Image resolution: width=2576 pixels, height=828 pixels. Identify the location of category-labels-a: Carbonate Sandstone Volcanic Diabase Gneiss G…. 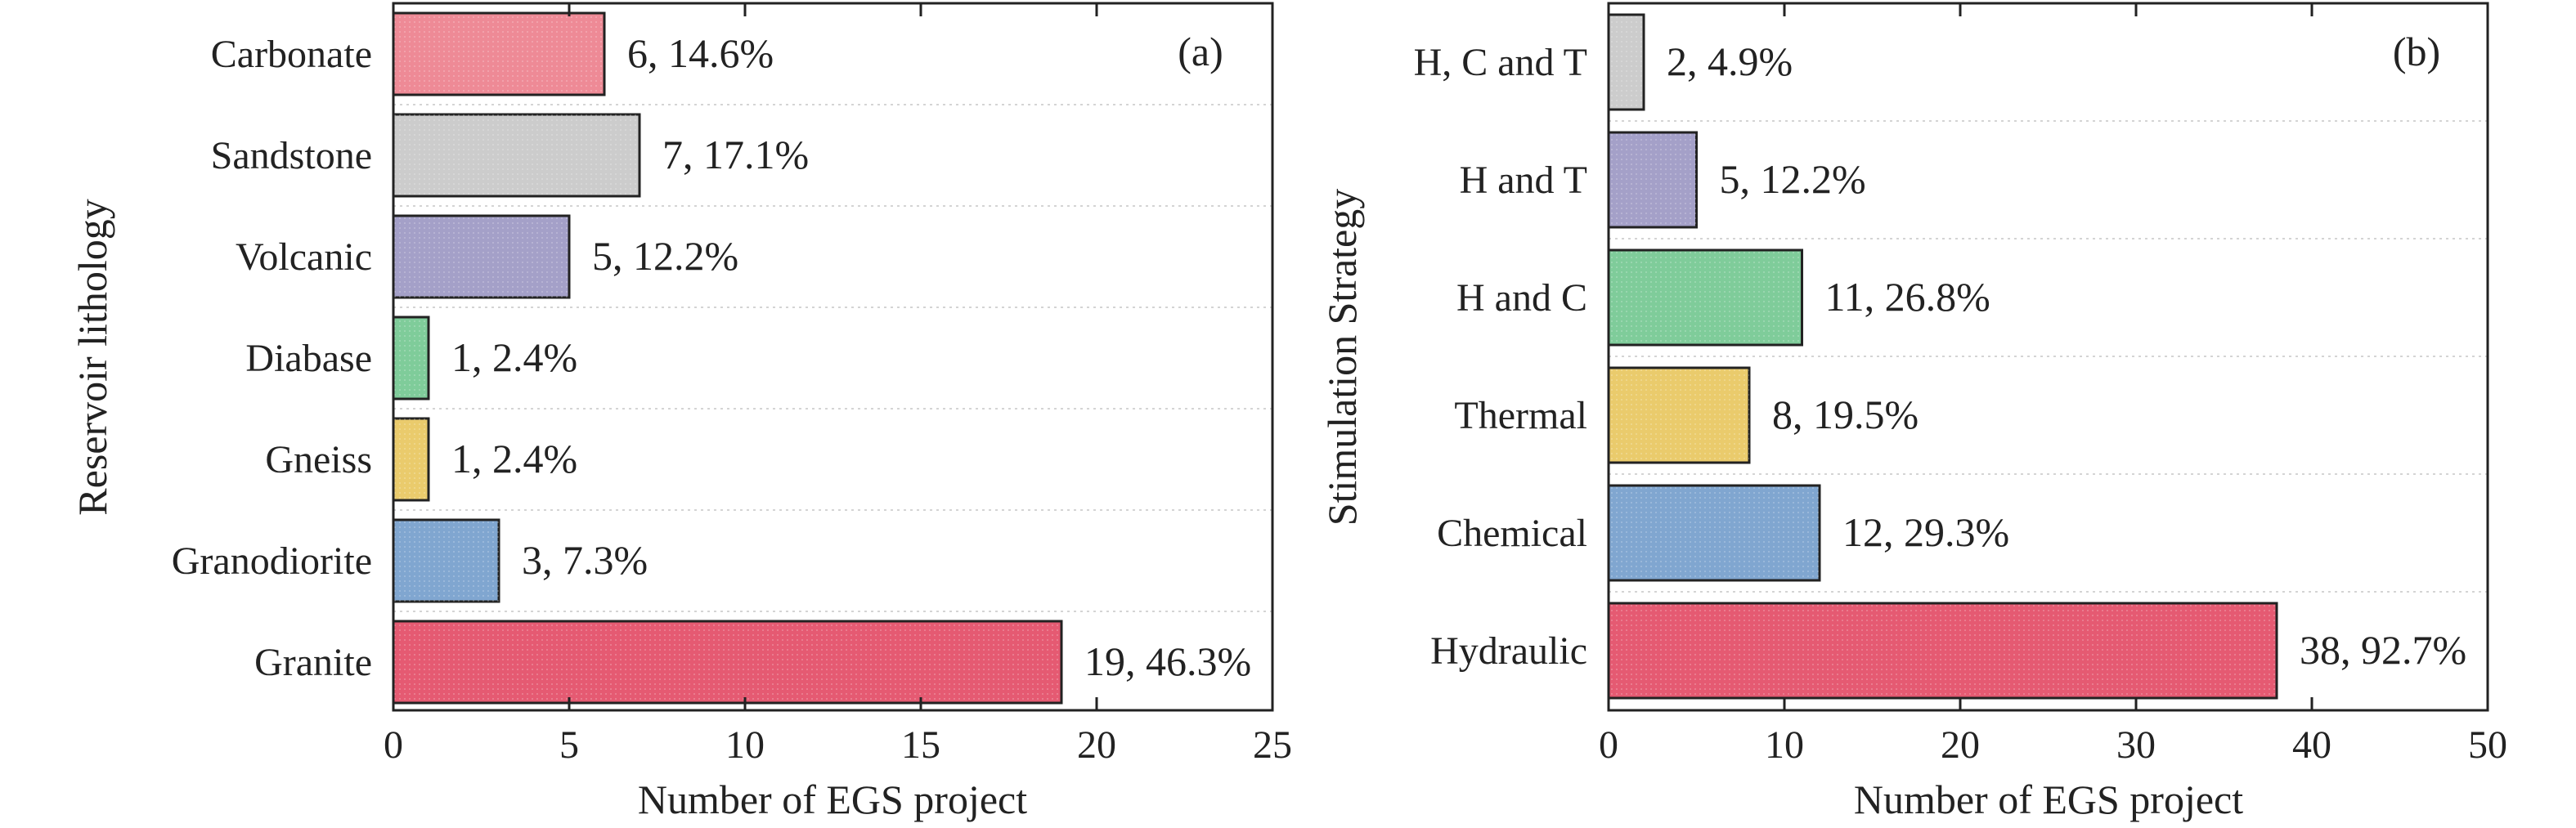
(272, 358).